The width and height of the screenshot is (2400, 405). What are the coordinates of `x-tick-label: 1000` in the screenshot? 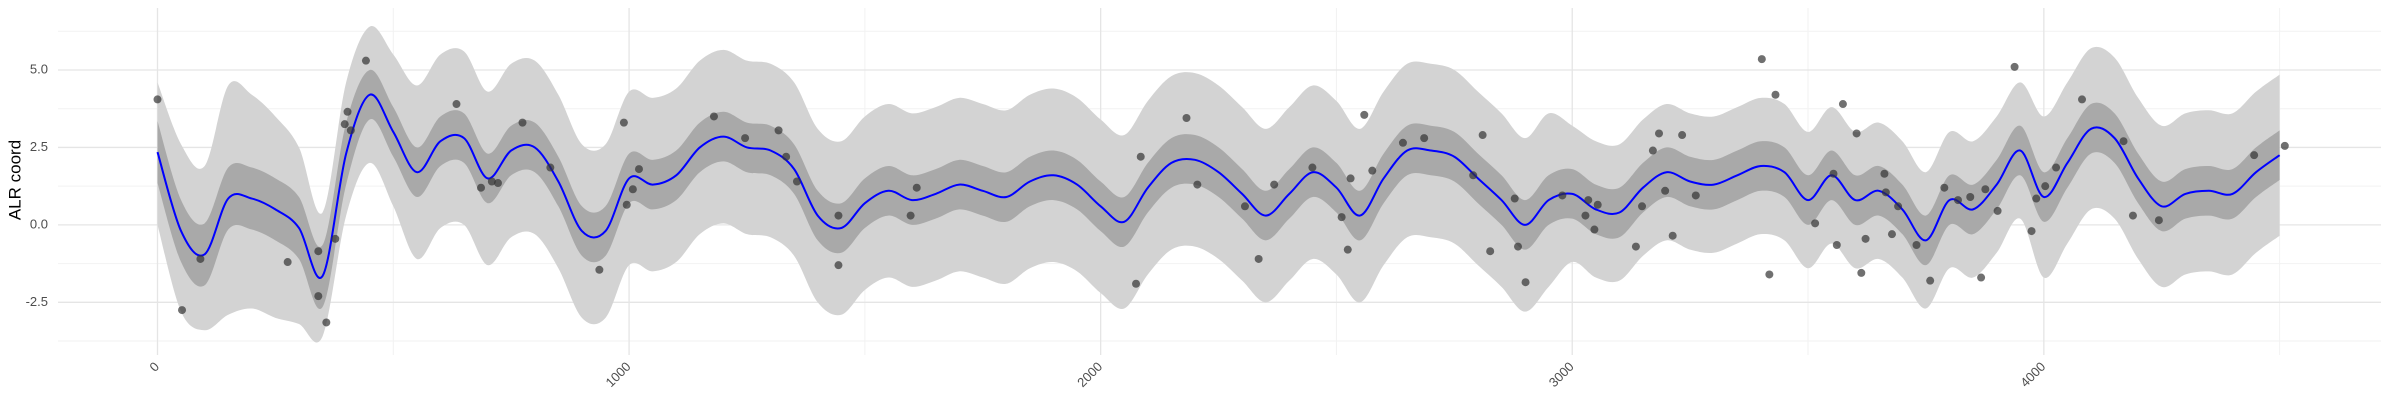 It's located at (618, 374).